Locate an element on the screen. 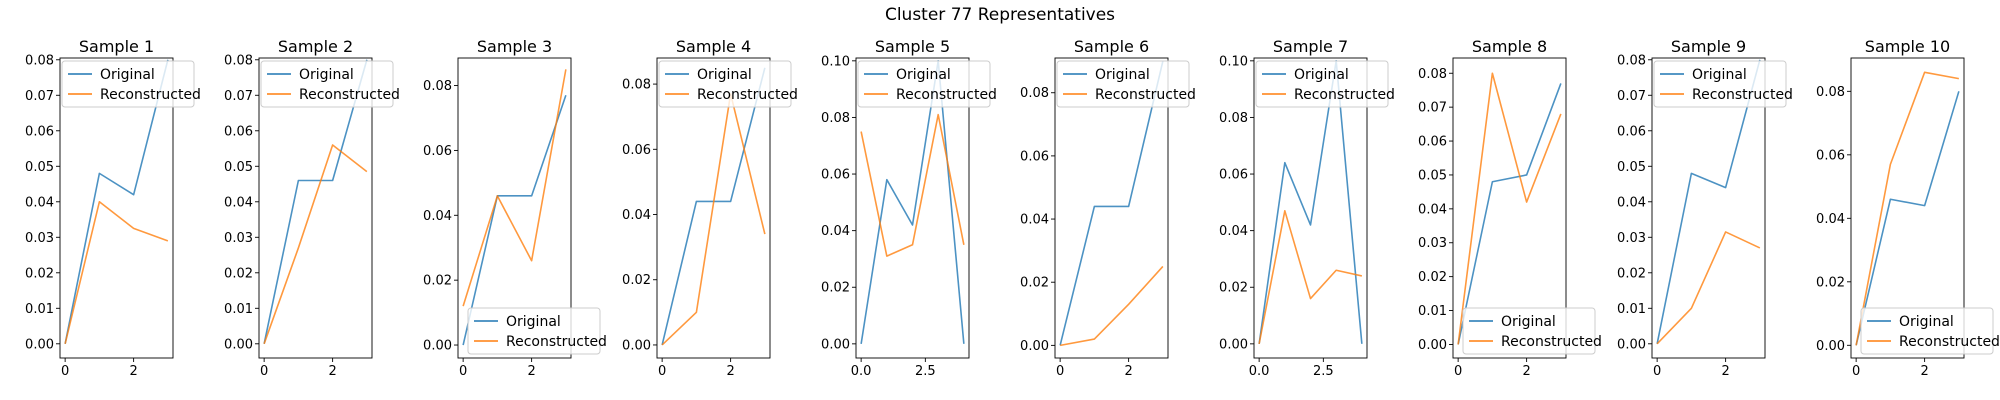  panel-title: Sample 1 is located at coordinates (116, 46).